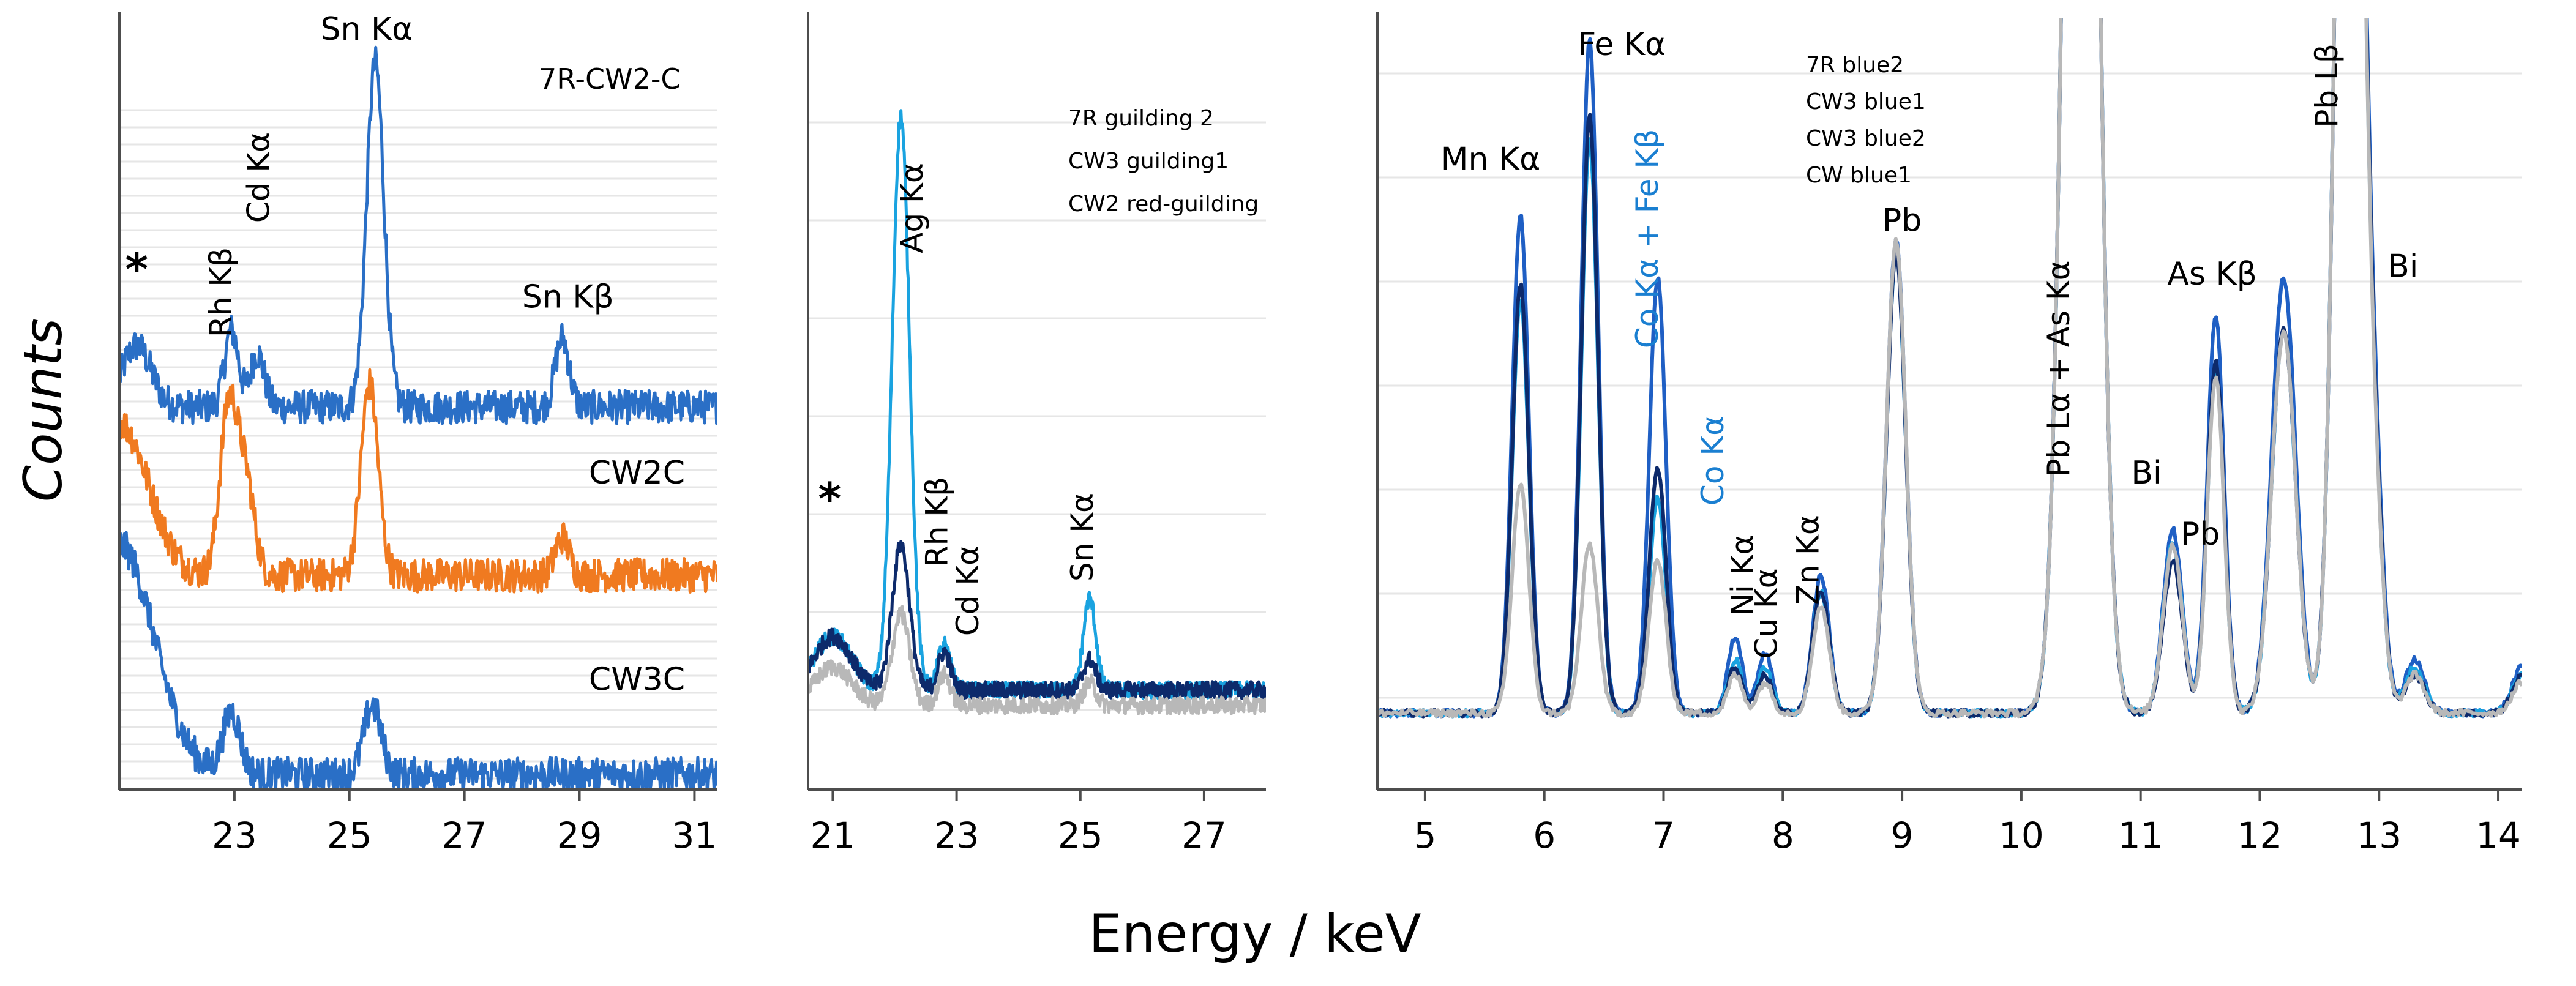  What do you see at coordinates (1647, 238) in the screenshot?
I see `peak-label: Co Kα + Fe Kβ` at bounding box center [1647, 238].